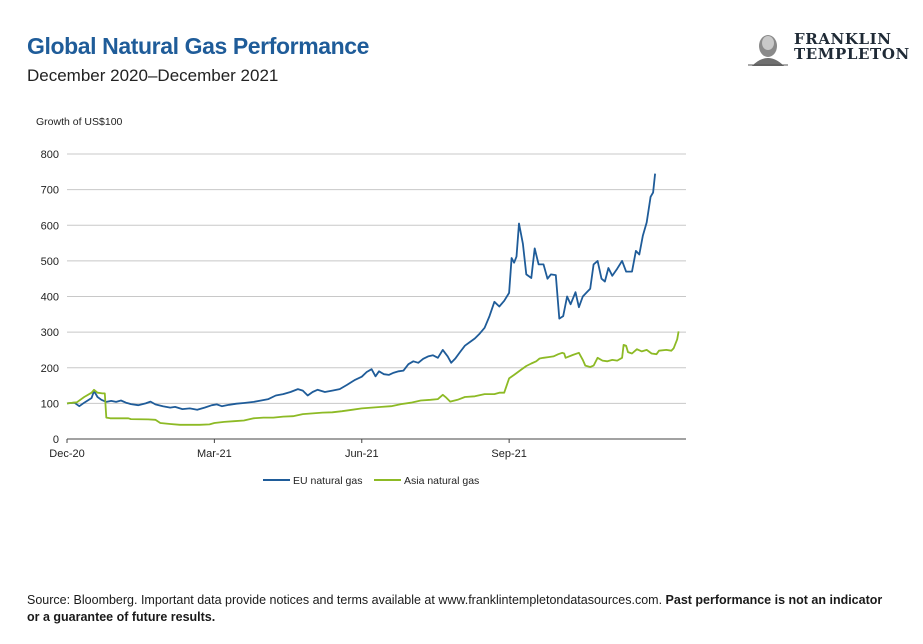 The image size is (923, 644). What do you see at coordinates (50, 369) in the screenshot?
I see `y-tick-label-200: 200` at bounding box center [50, 369].